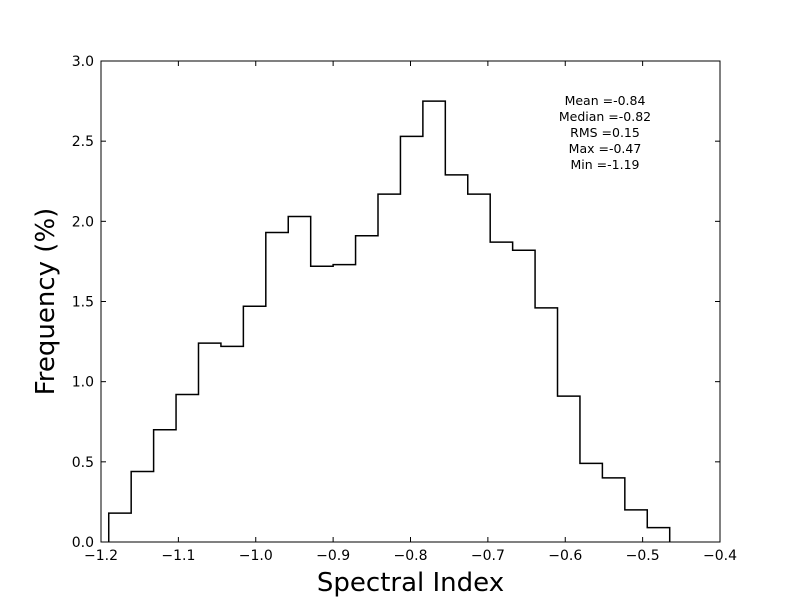  What do you see at coordinates (410, 583) in the screenshot?
I see `x-axis-title: Spectral Index` at bounding box center [410, 583].